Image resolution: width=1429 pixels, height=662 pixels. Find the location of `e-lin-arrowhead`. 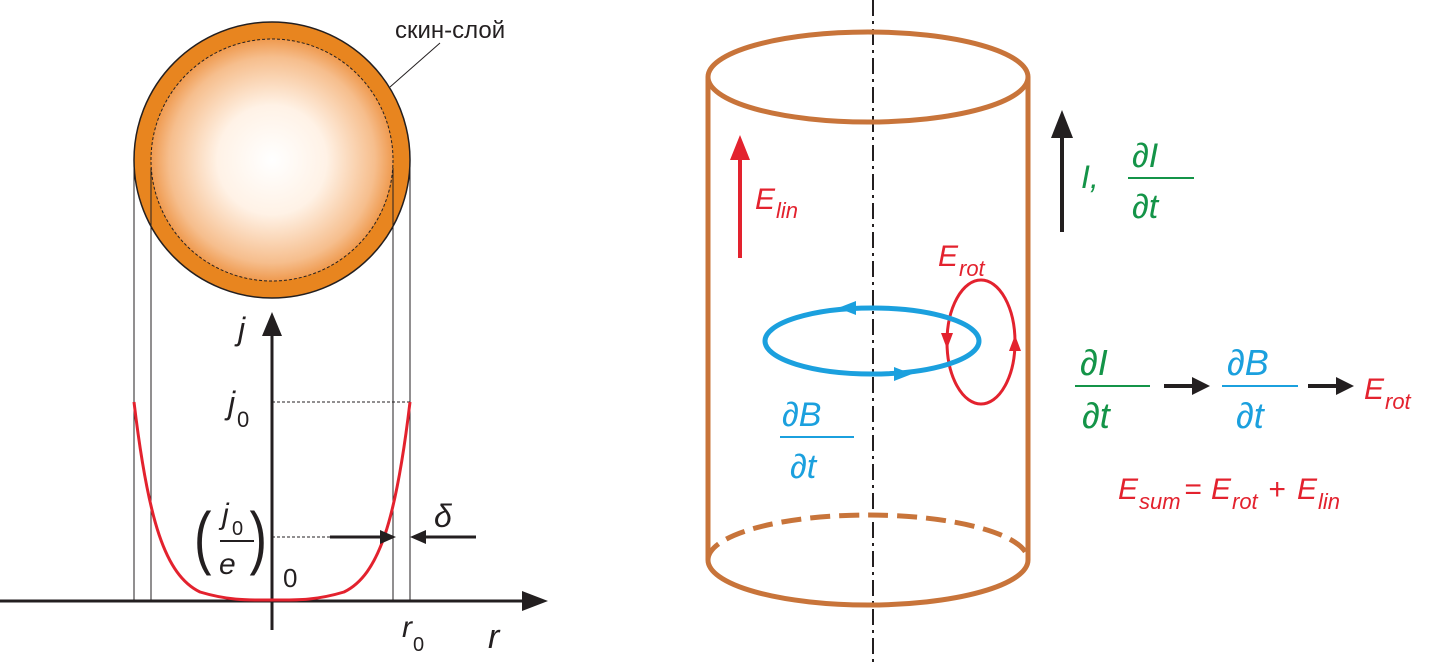

e-lin-arrowhead is located at coordinates (740, 147).